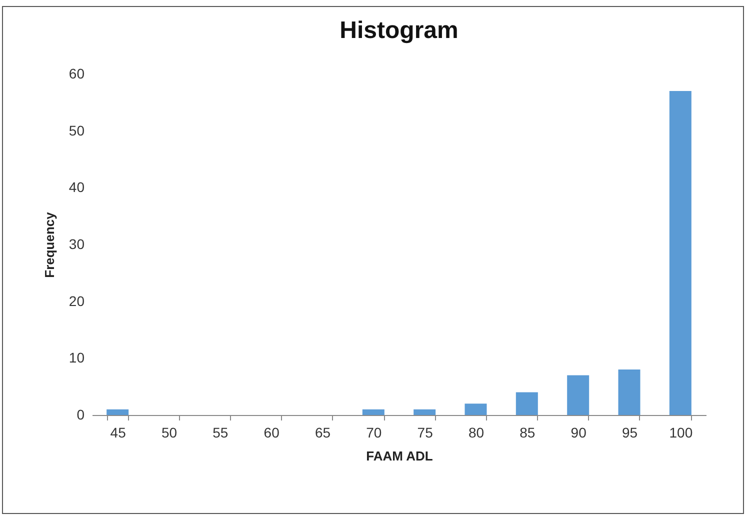 The width and height of the screenshot is (748, 518). Describe the element at coordinates (76, 74) in the screenshot. I see `y-tick-label: 60` at that location.